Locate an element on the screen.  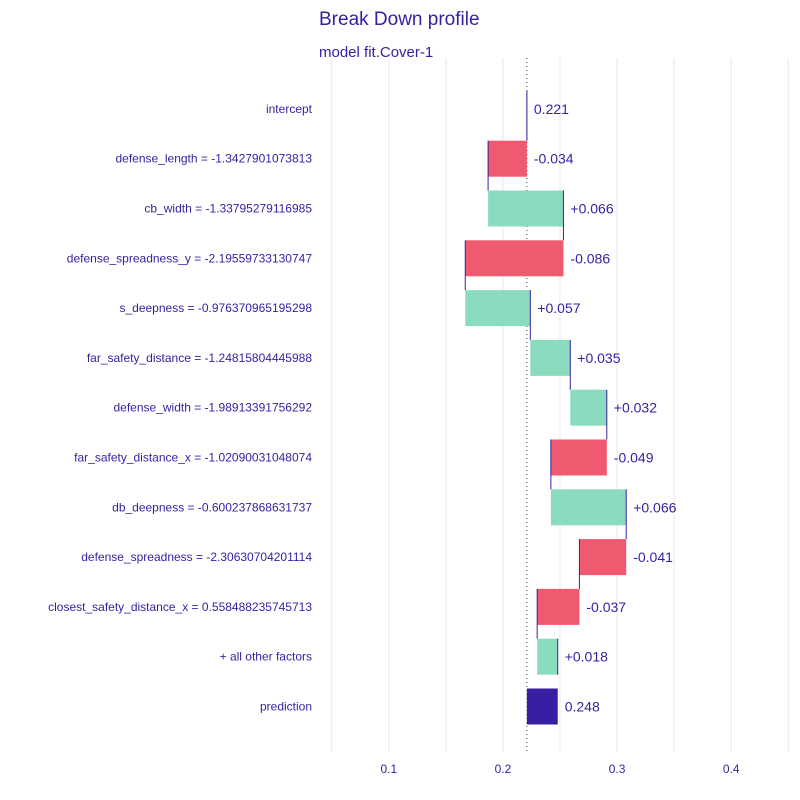
x-tick-label: 0.1 is located at coordinates (388, 769).